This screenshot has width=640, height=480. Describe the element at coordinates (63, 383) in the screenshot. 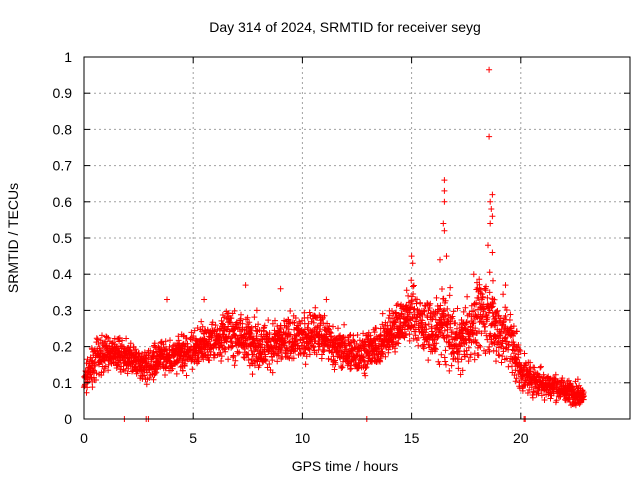

I see `y-tick-label: 0.1` at that location.